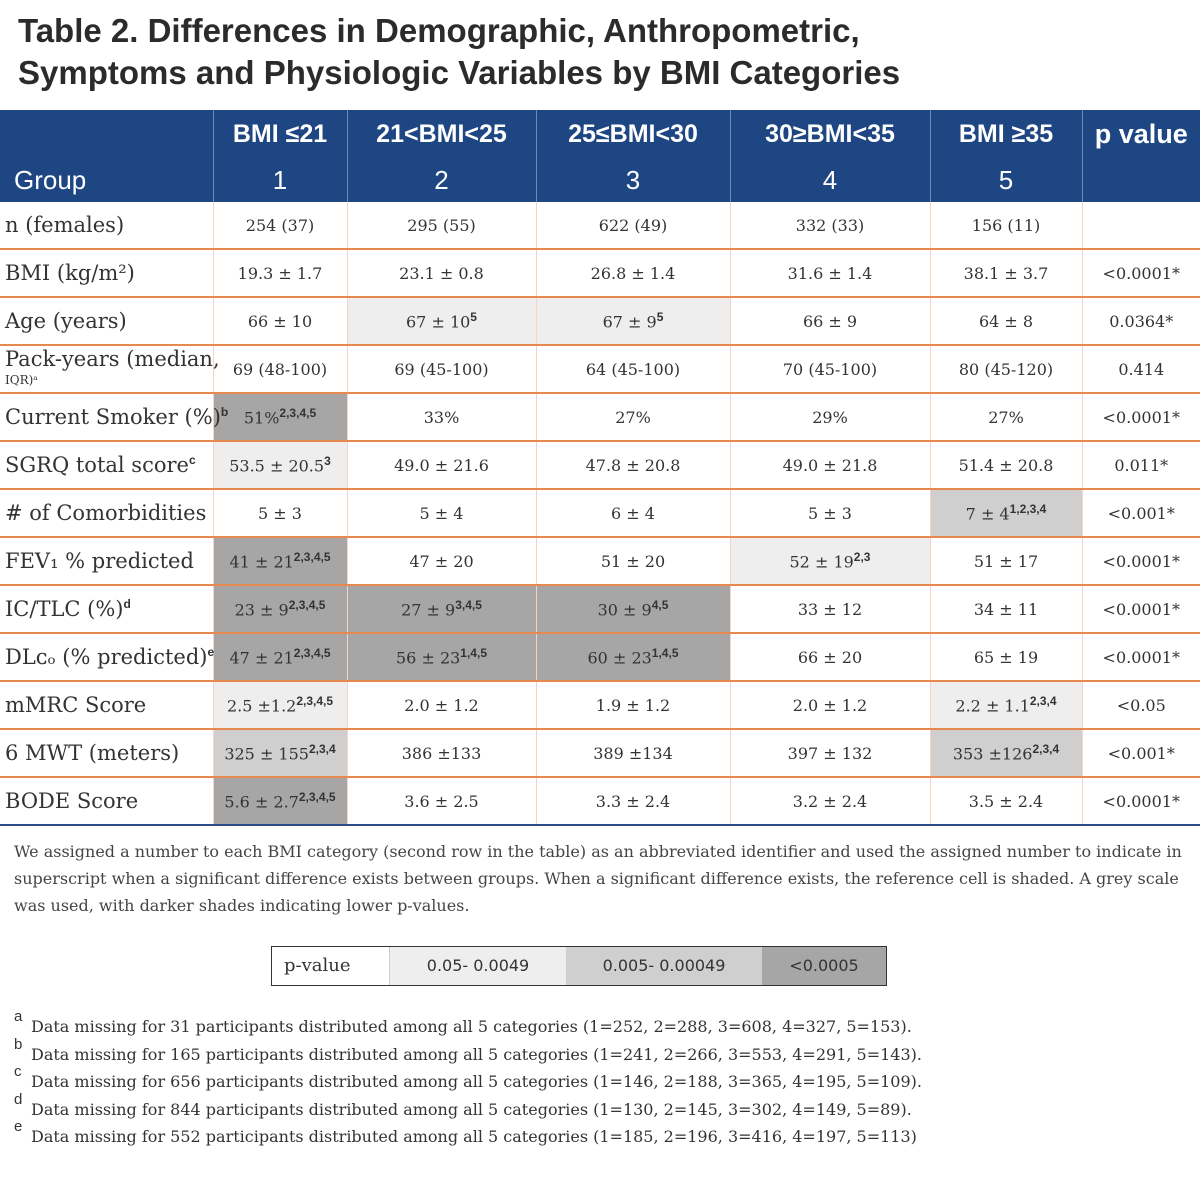 The image size is (1200, 1200). Describe the element at coordinates (830, 321) in the screenshot. I see `table-cell: 66 ± 9` at that location.